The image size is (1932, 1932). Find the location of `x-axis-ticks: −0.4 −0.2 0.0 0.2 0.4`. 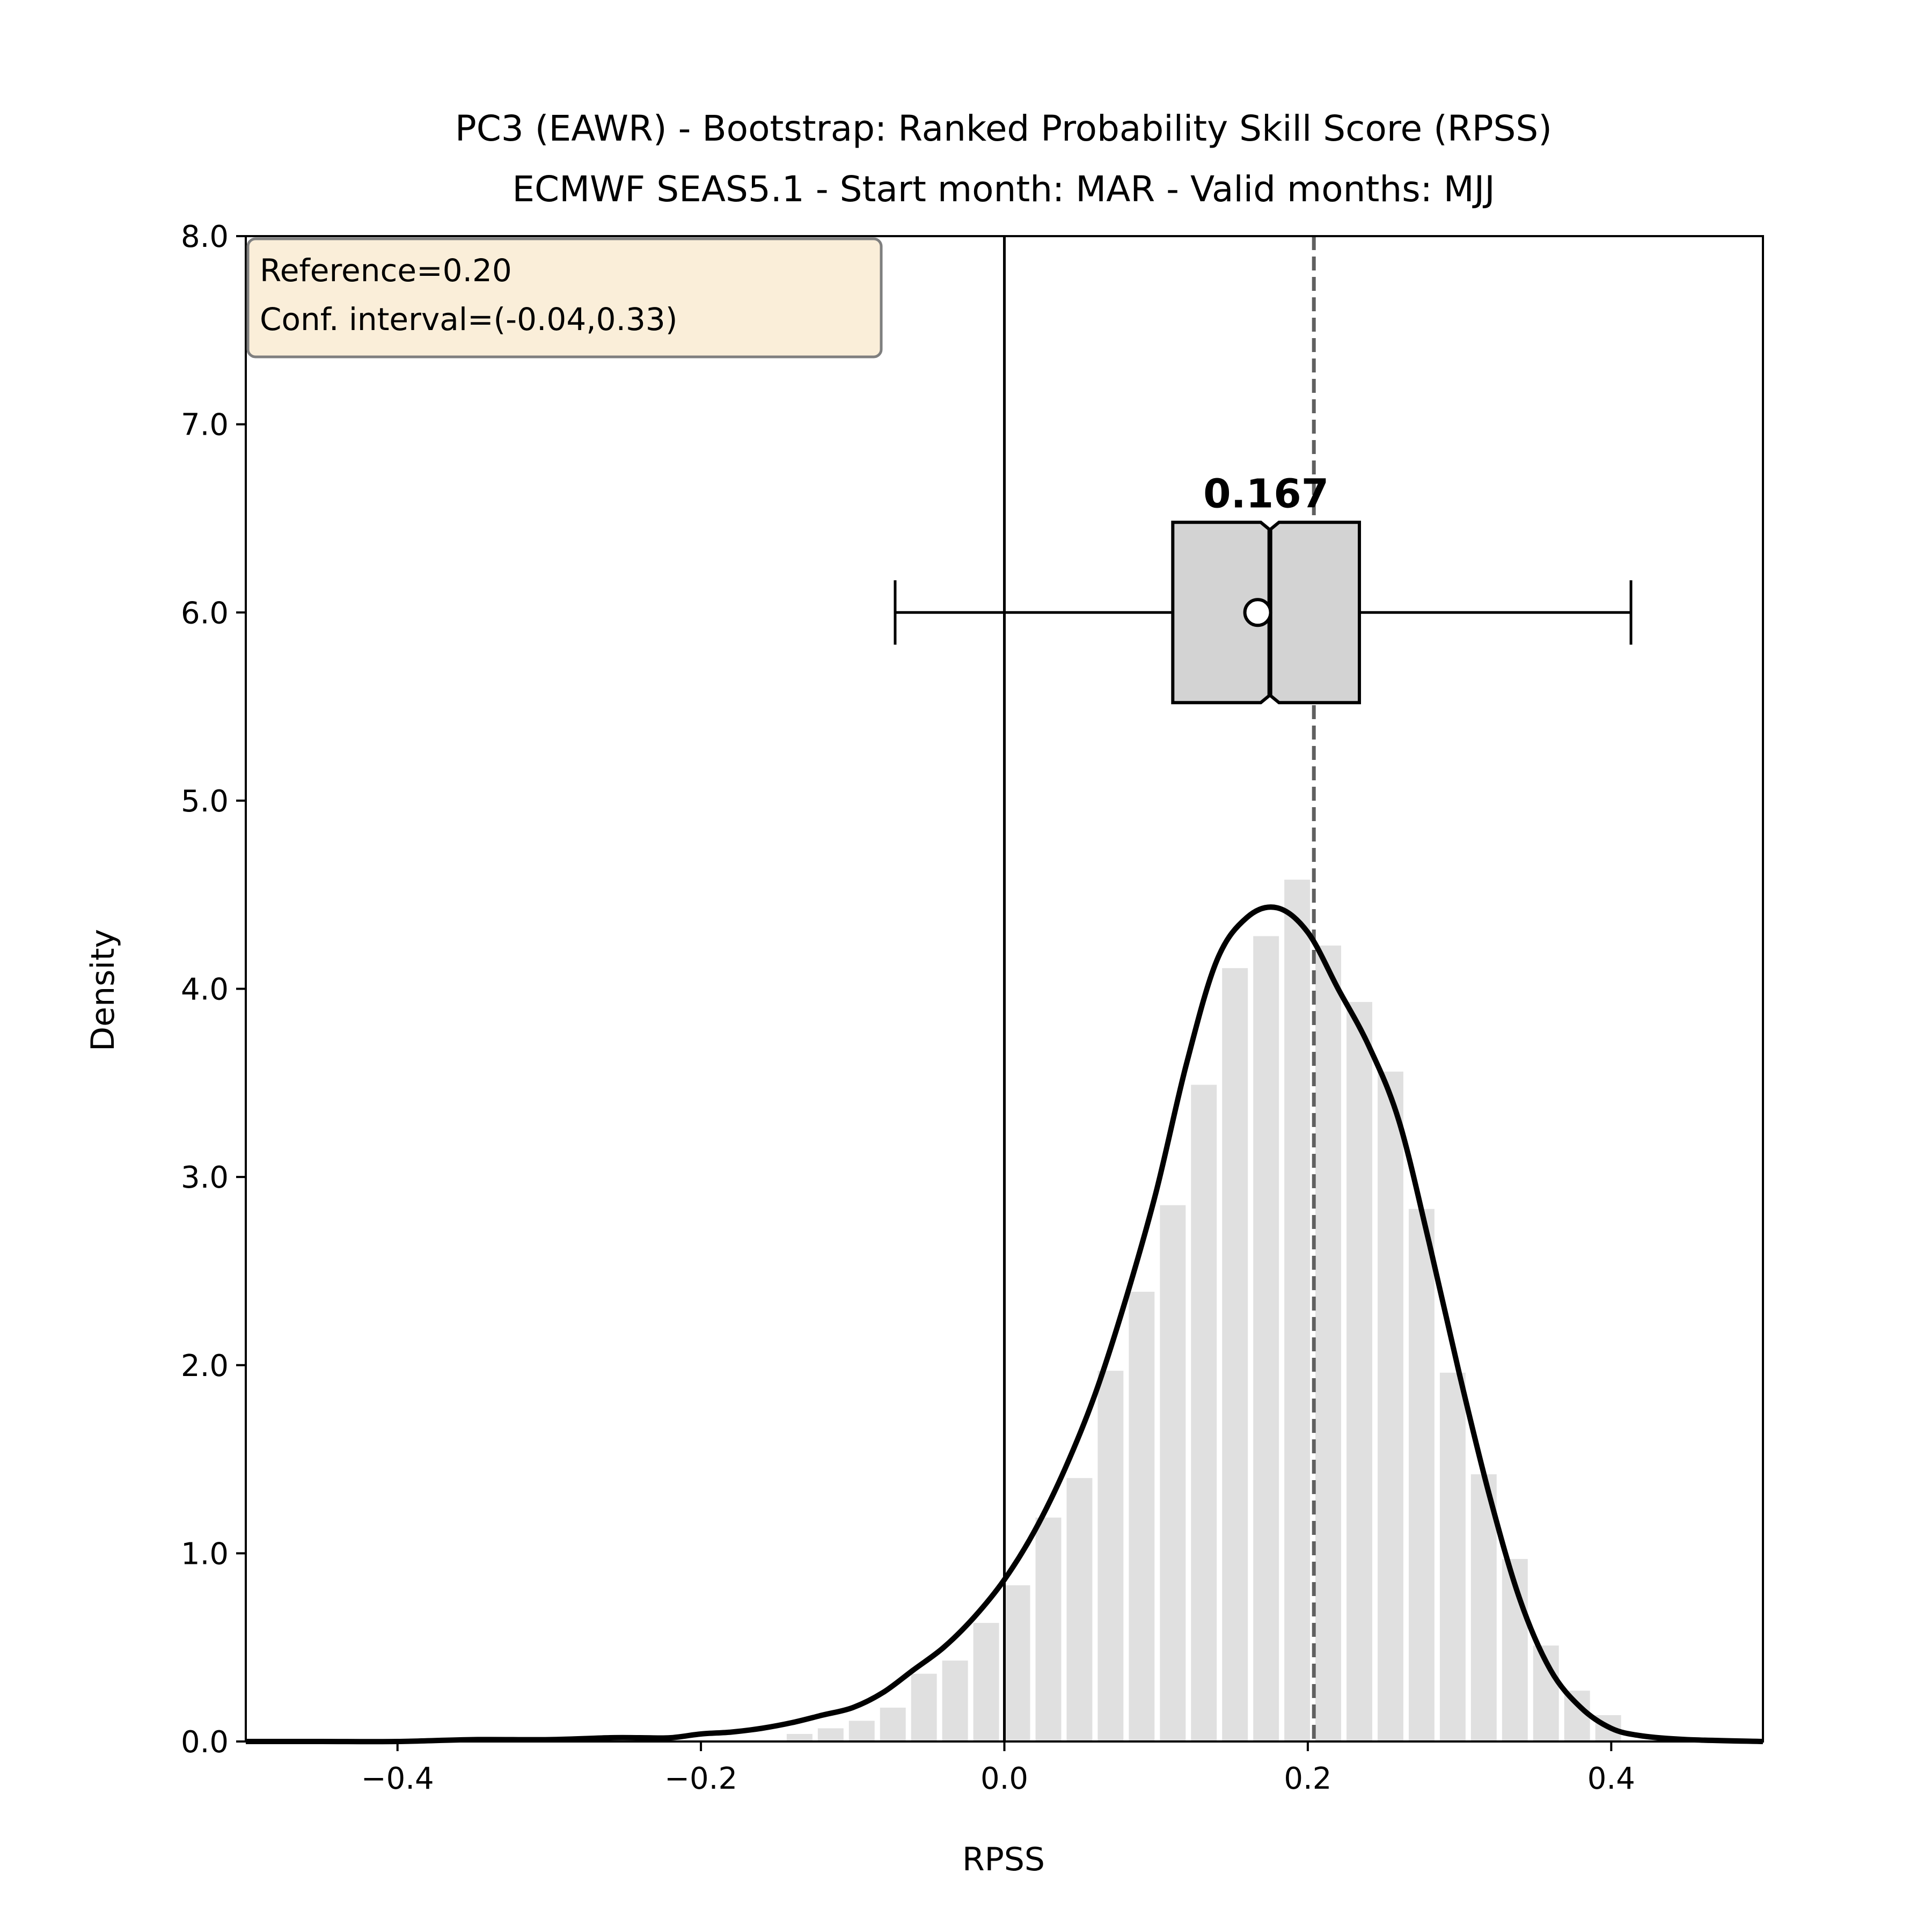

x-axis-ticks: −0.4 −0.2 0.0 0.2 0.4 is located at coordinates (998, 1768).